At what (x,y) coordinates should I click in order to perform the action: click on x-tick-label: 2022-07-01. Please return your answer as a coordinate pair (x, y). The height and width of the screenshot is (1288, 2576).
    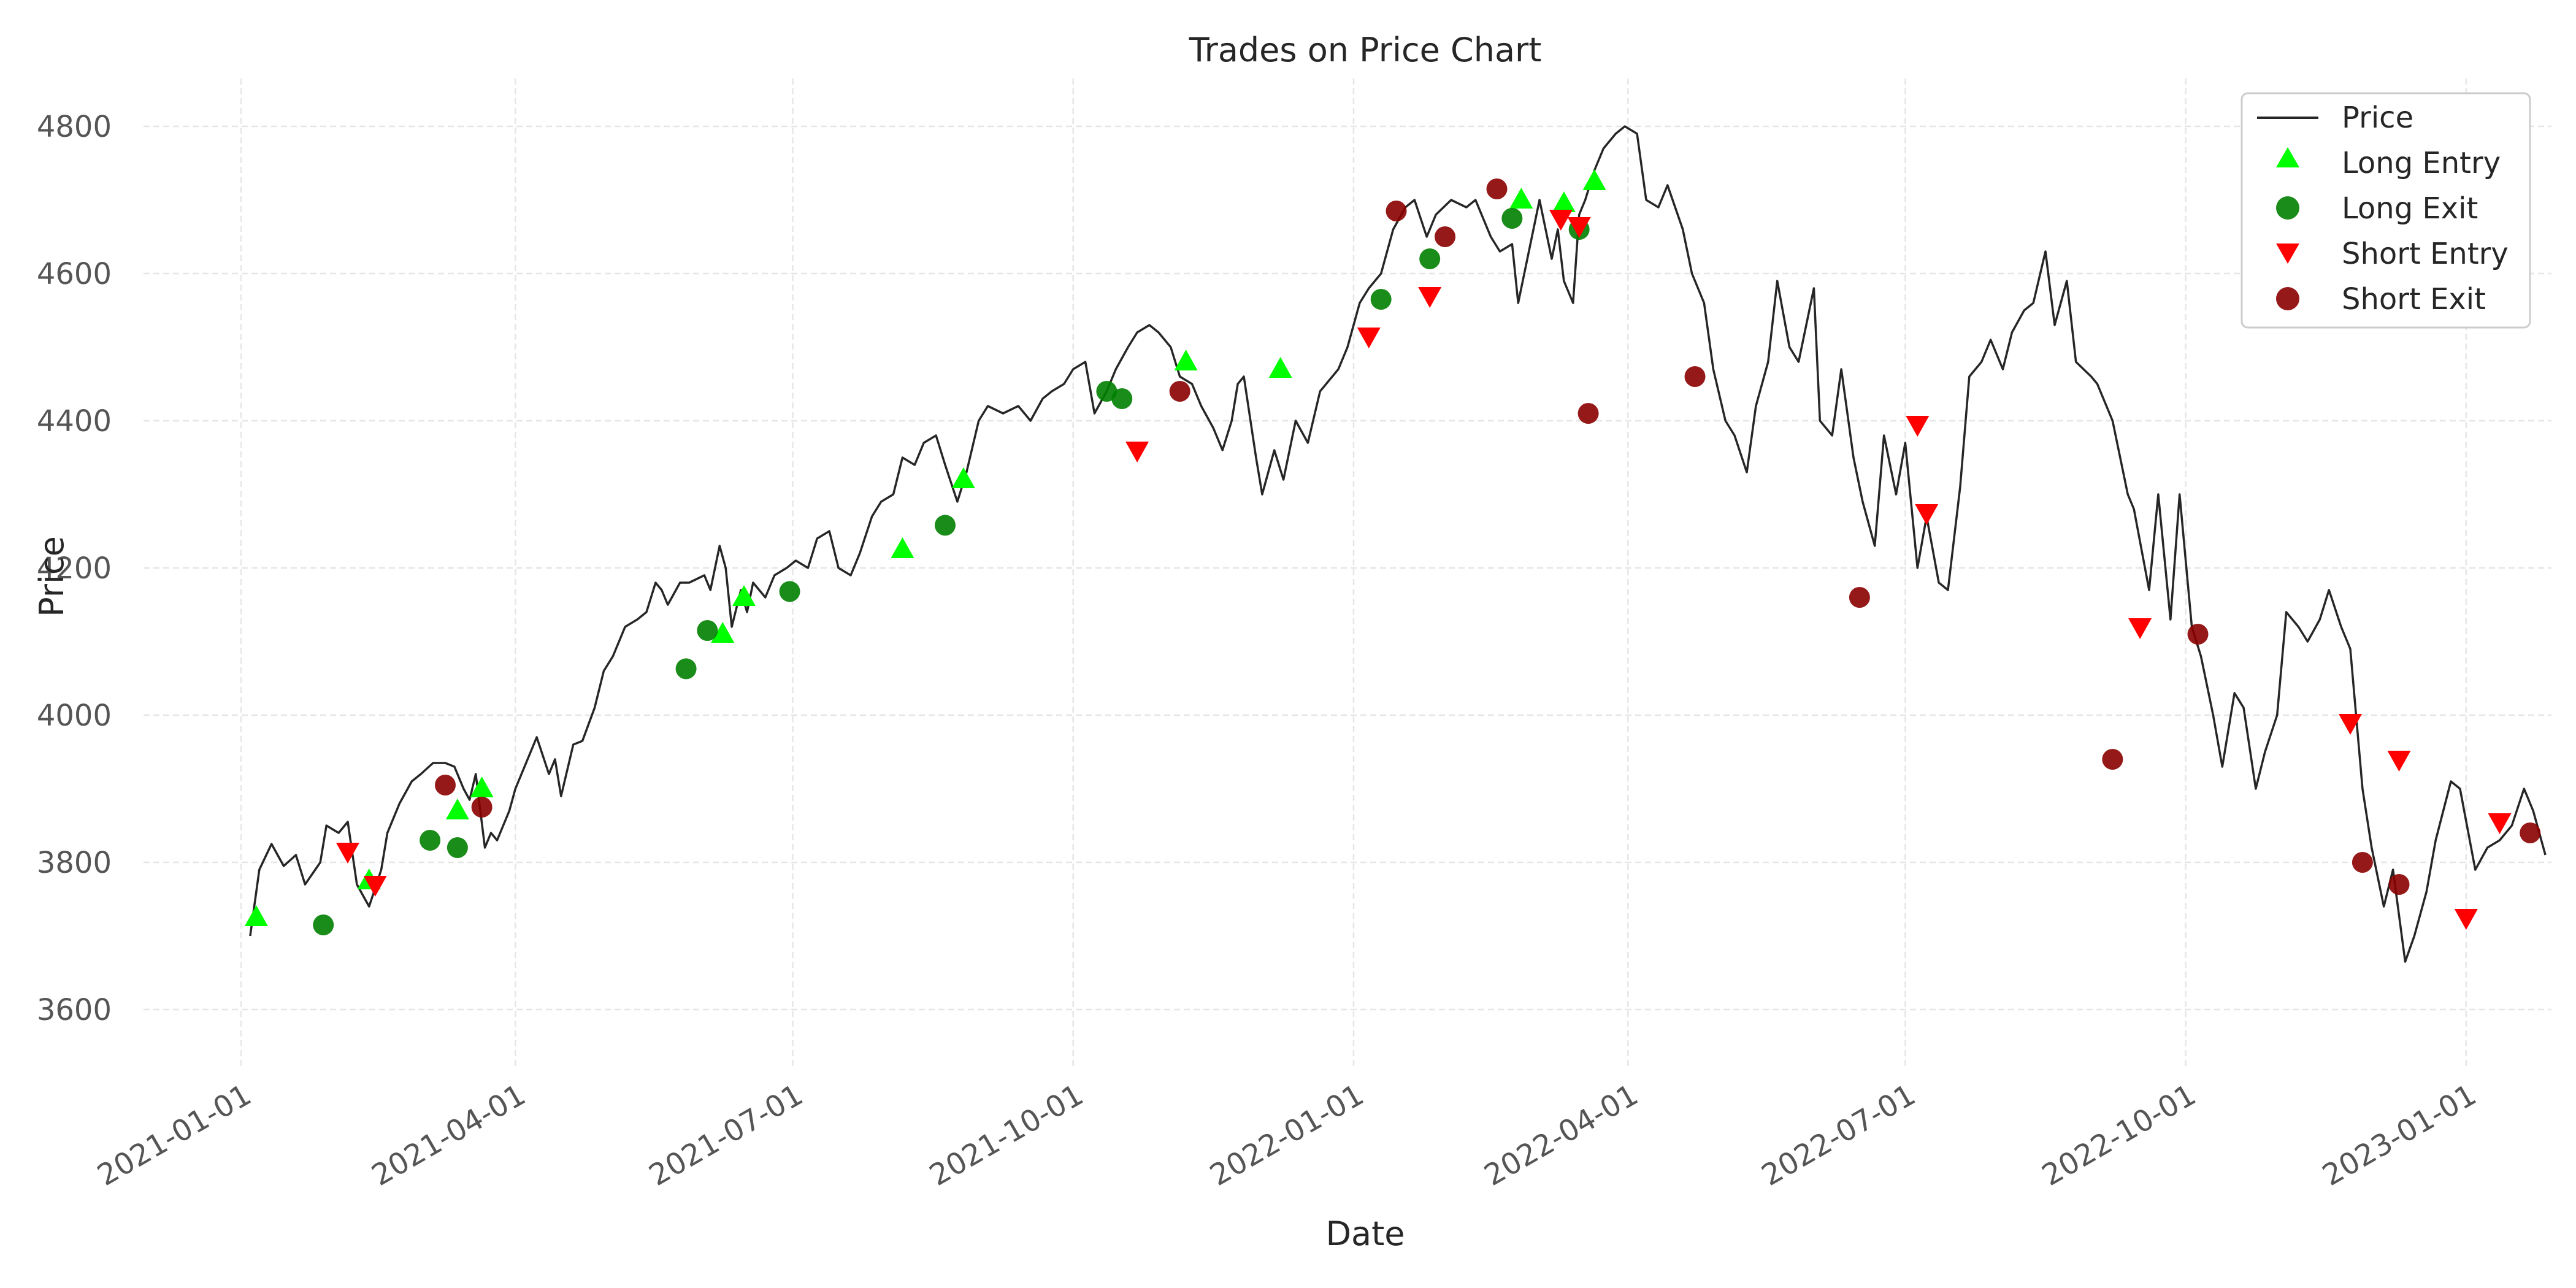
    Looking at the image, I should click on (1839, 1135).